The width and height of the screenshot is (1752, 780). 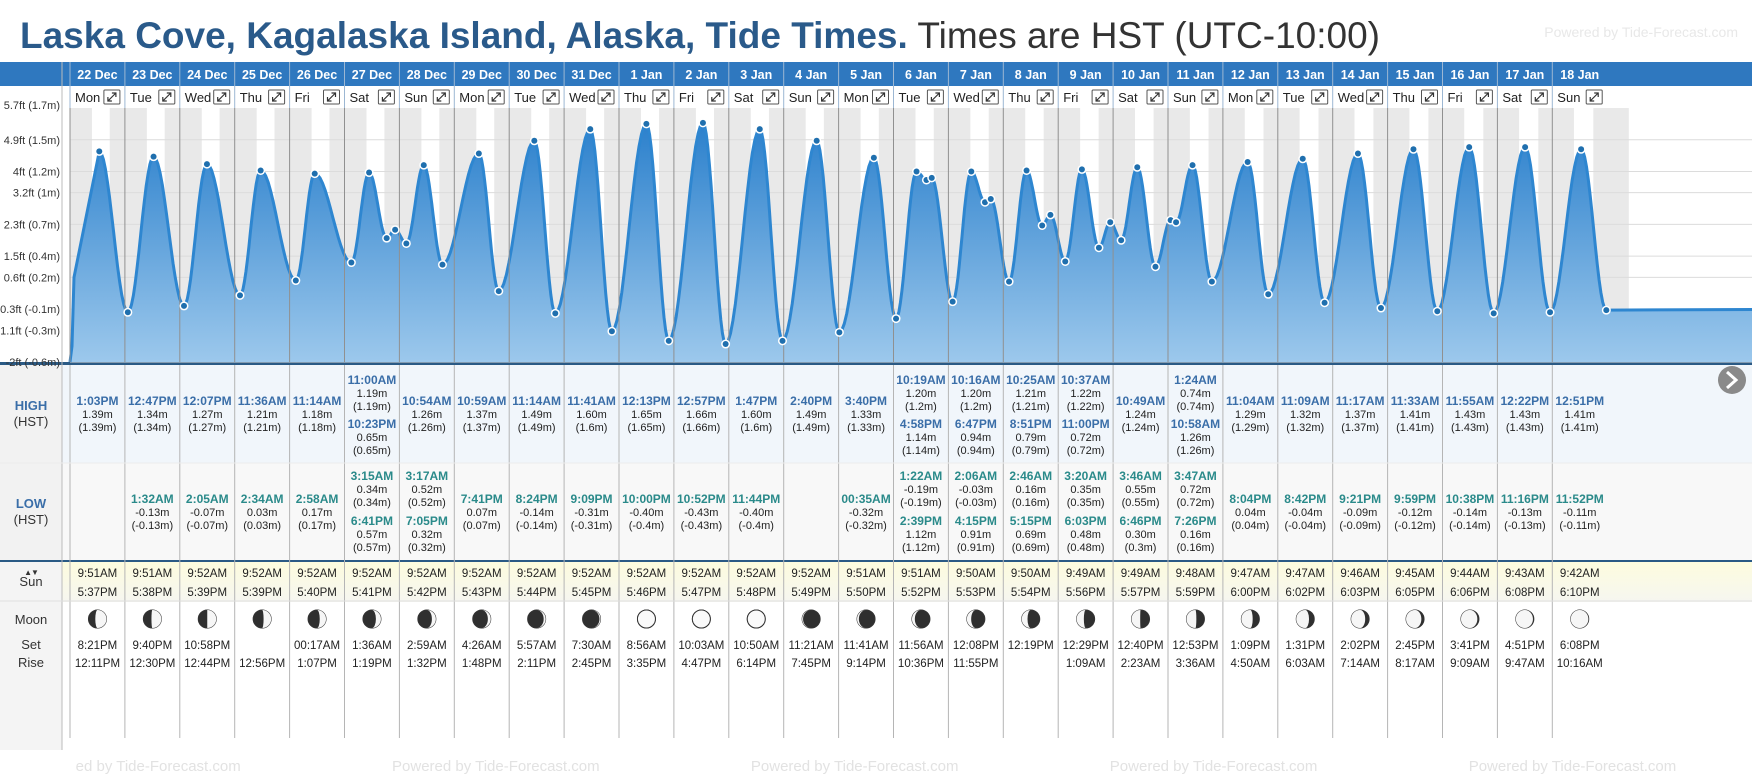 What do you see at coordinates (31, 503) in the screenshot?
I see `low-row-label: LOW` at bounding box center [31, 503].